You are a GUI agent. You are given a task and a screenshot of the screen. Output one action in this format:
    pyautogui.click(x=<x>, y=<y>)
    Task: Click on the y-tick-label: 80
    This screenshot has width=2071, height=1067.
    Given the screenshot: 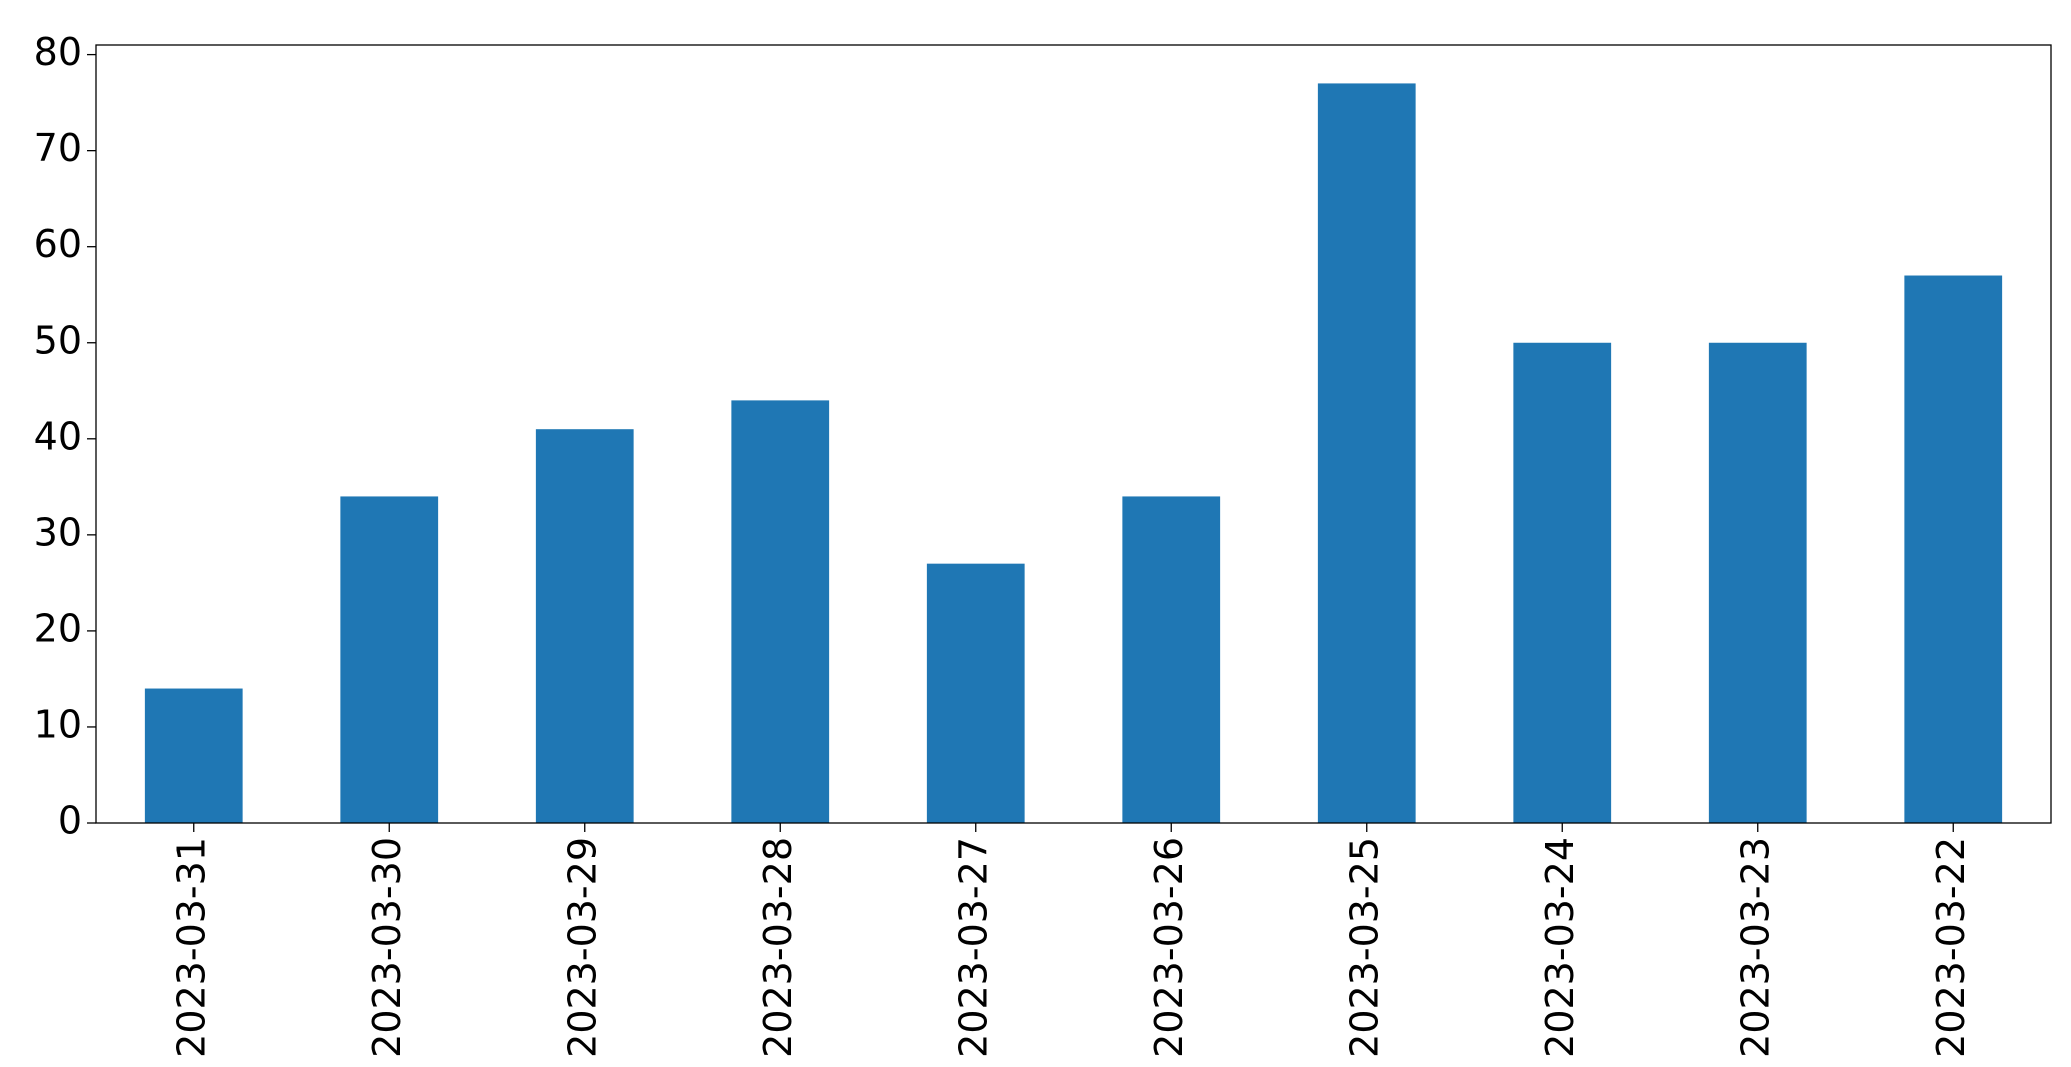 What is the action you would take?
    pyautogui.click(x=58, y=52)
    